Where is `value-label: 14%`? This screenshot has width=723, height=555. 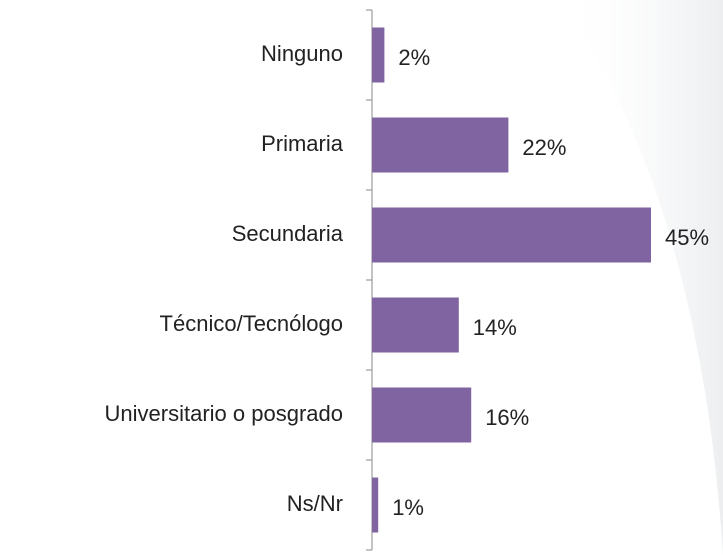
value-label: 14% is located at coordinates (495, 327).